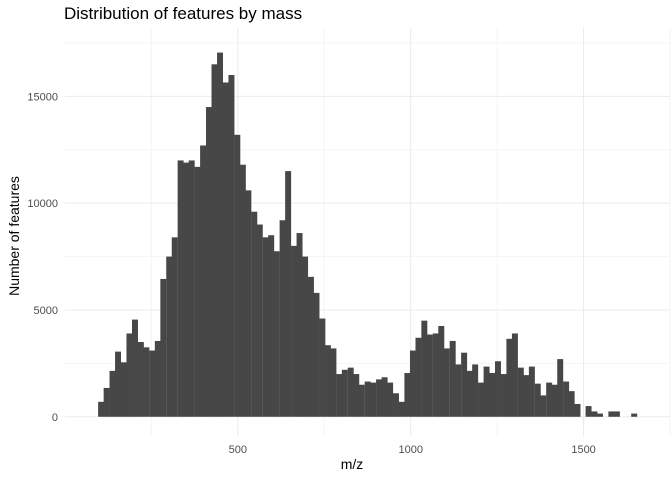 The width and height of the screenshot is (672, 480). What do you see at coordinates (42, 97) in the screenshot?
I see `y-tick-label: 15000` at bounding box center [42, 97].